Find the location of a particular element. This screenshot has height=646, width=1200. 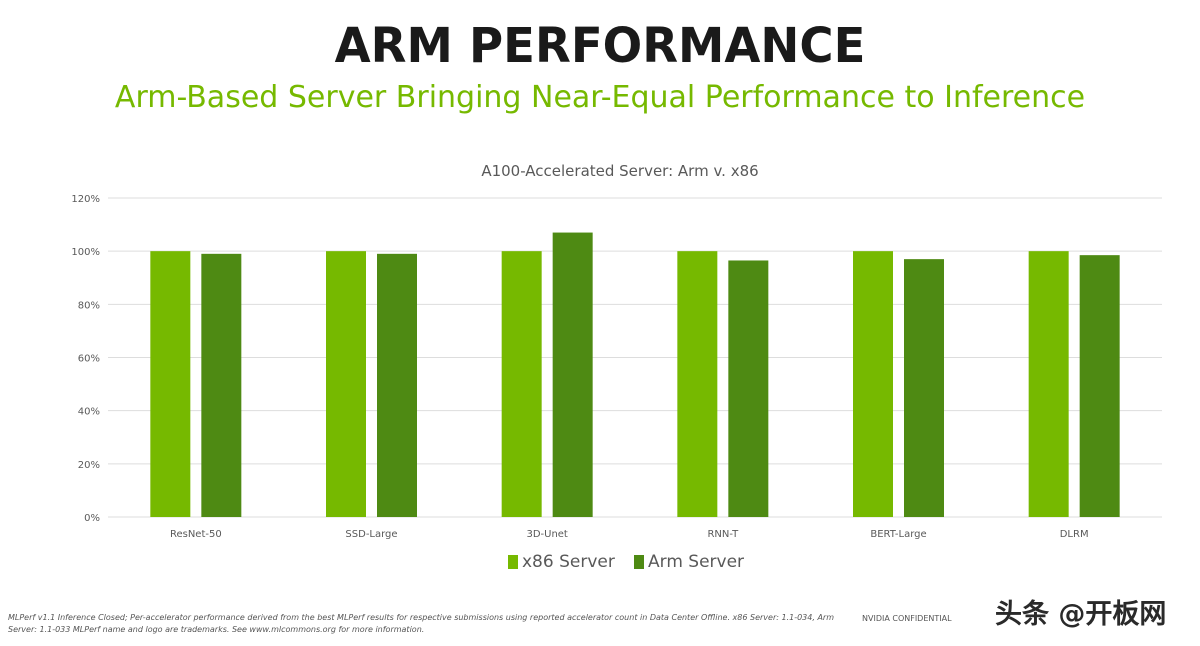

page-title: ARM PERFORMANCE is located at coordinates (600, 46).